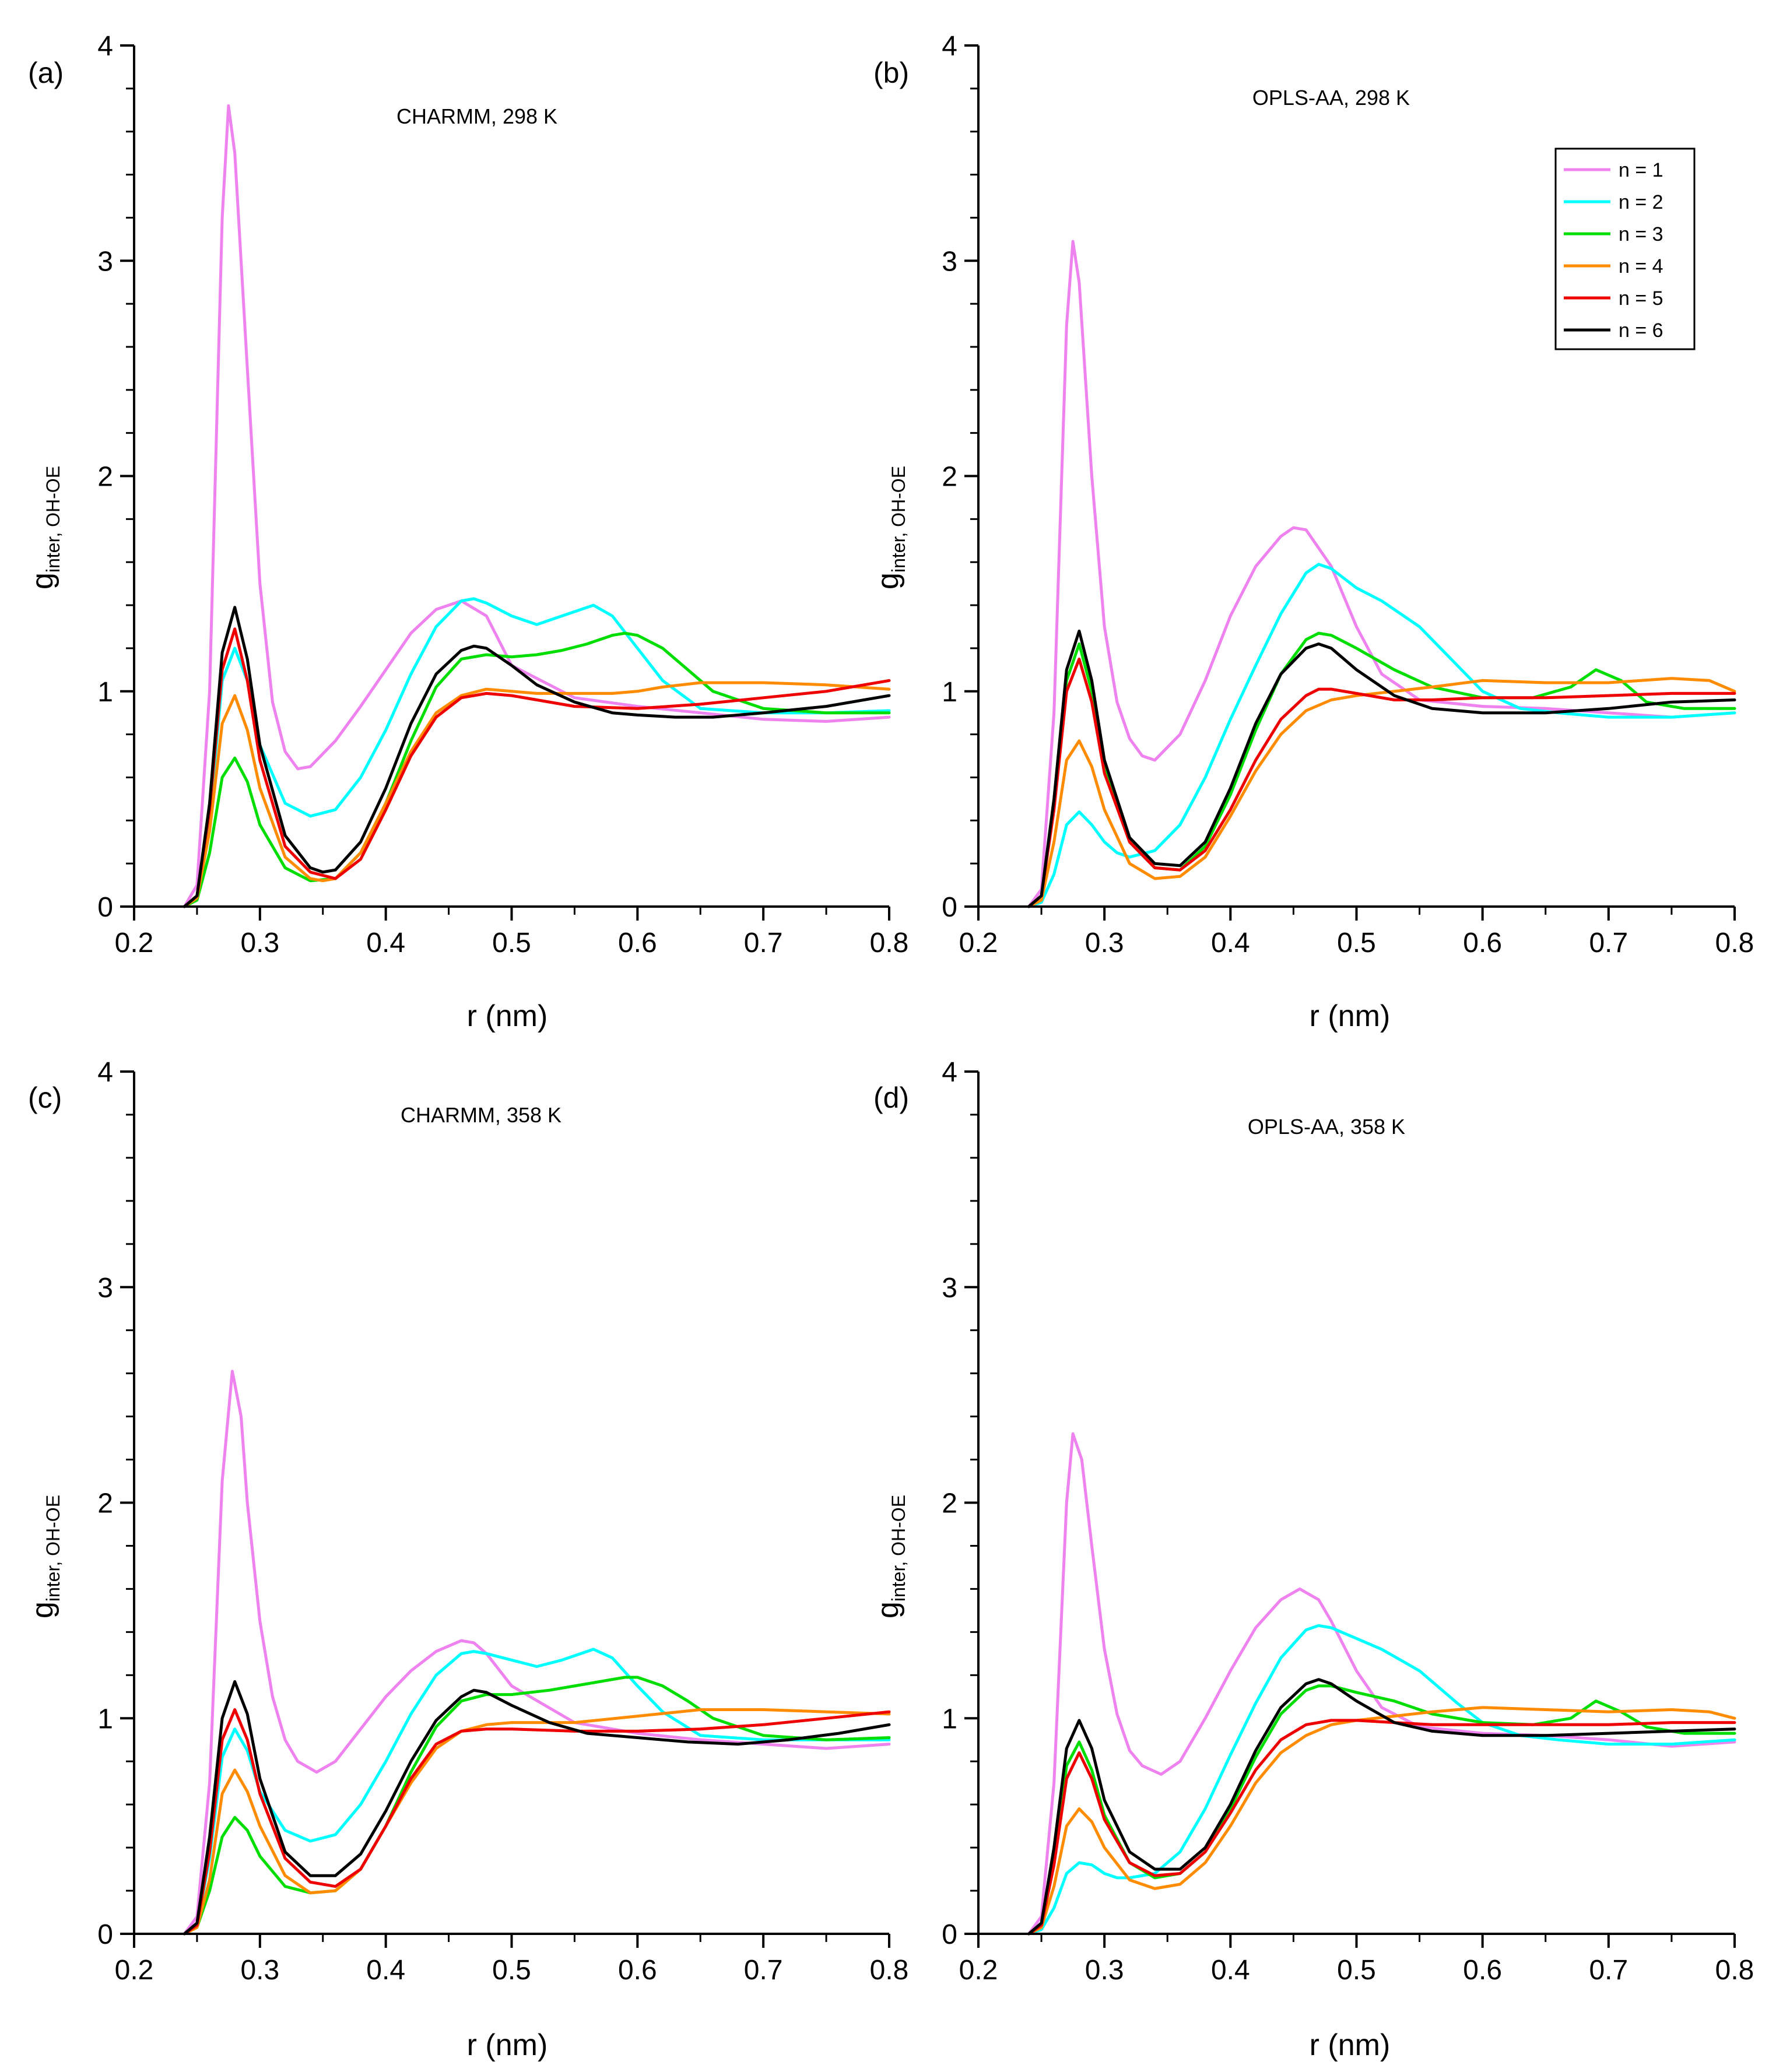 Image resolution: width=1783 pixels, height=2072 pixels. What do you see at coordinates (1326, 1127) in the screenshot?
I see `panel-title: OPLS-AA, 358 K` at bounding box center [1326, 1127].